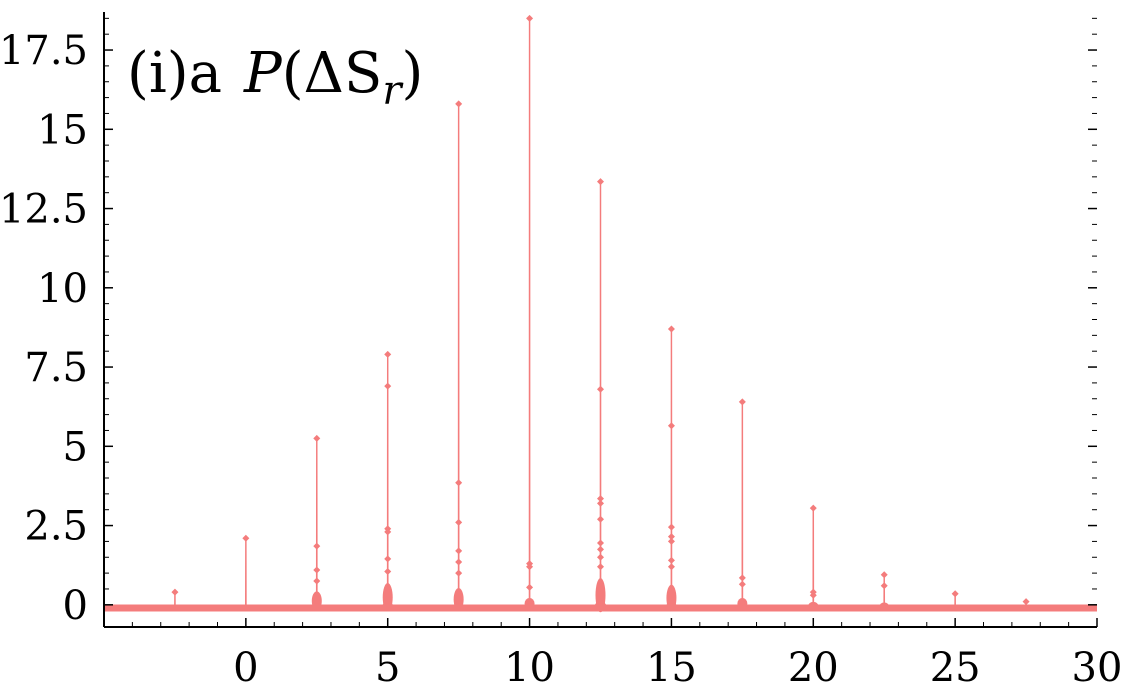 This screenshot has height=697, width=1127. I want to click on x-tick-label: 5, so click(387, 668).